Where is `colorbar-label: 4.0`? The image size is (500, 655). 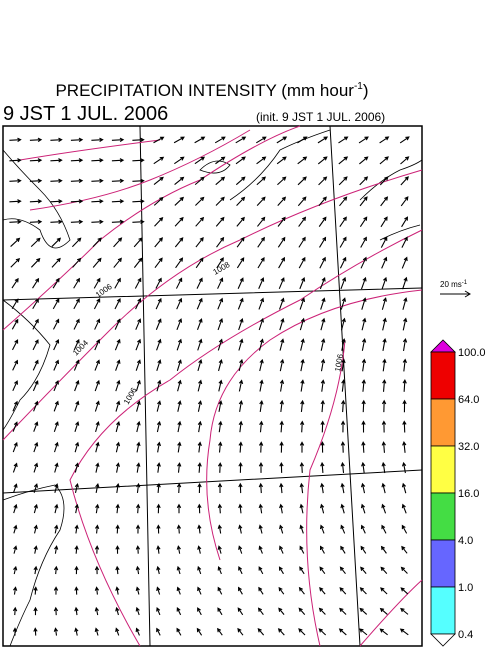
colorbar-label: 4.0 is located at coordinates (465, 541).